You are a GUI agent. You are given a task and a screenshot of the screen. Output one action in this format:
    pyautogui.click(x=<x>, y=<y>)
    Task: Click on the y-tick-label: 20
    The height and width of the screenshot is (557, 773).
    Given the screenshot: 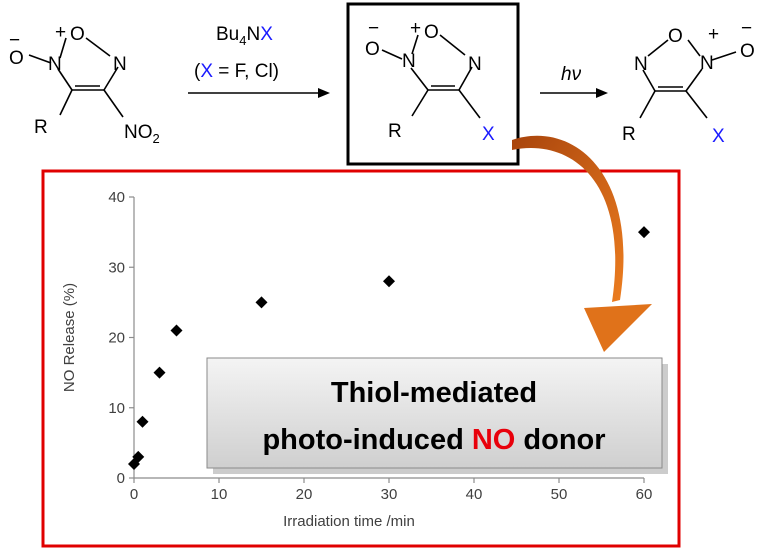 What is the action you would take?
    pyautogui.click(x=116, y=338)
    